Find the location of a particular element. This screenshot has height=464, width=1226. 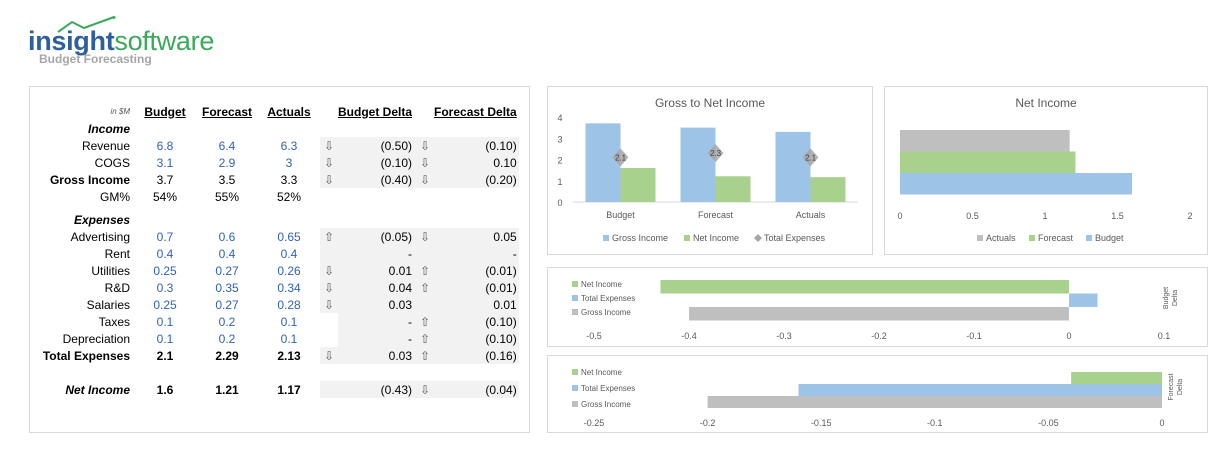

y-tick-label: 3 is located at coordinates (559, 139).